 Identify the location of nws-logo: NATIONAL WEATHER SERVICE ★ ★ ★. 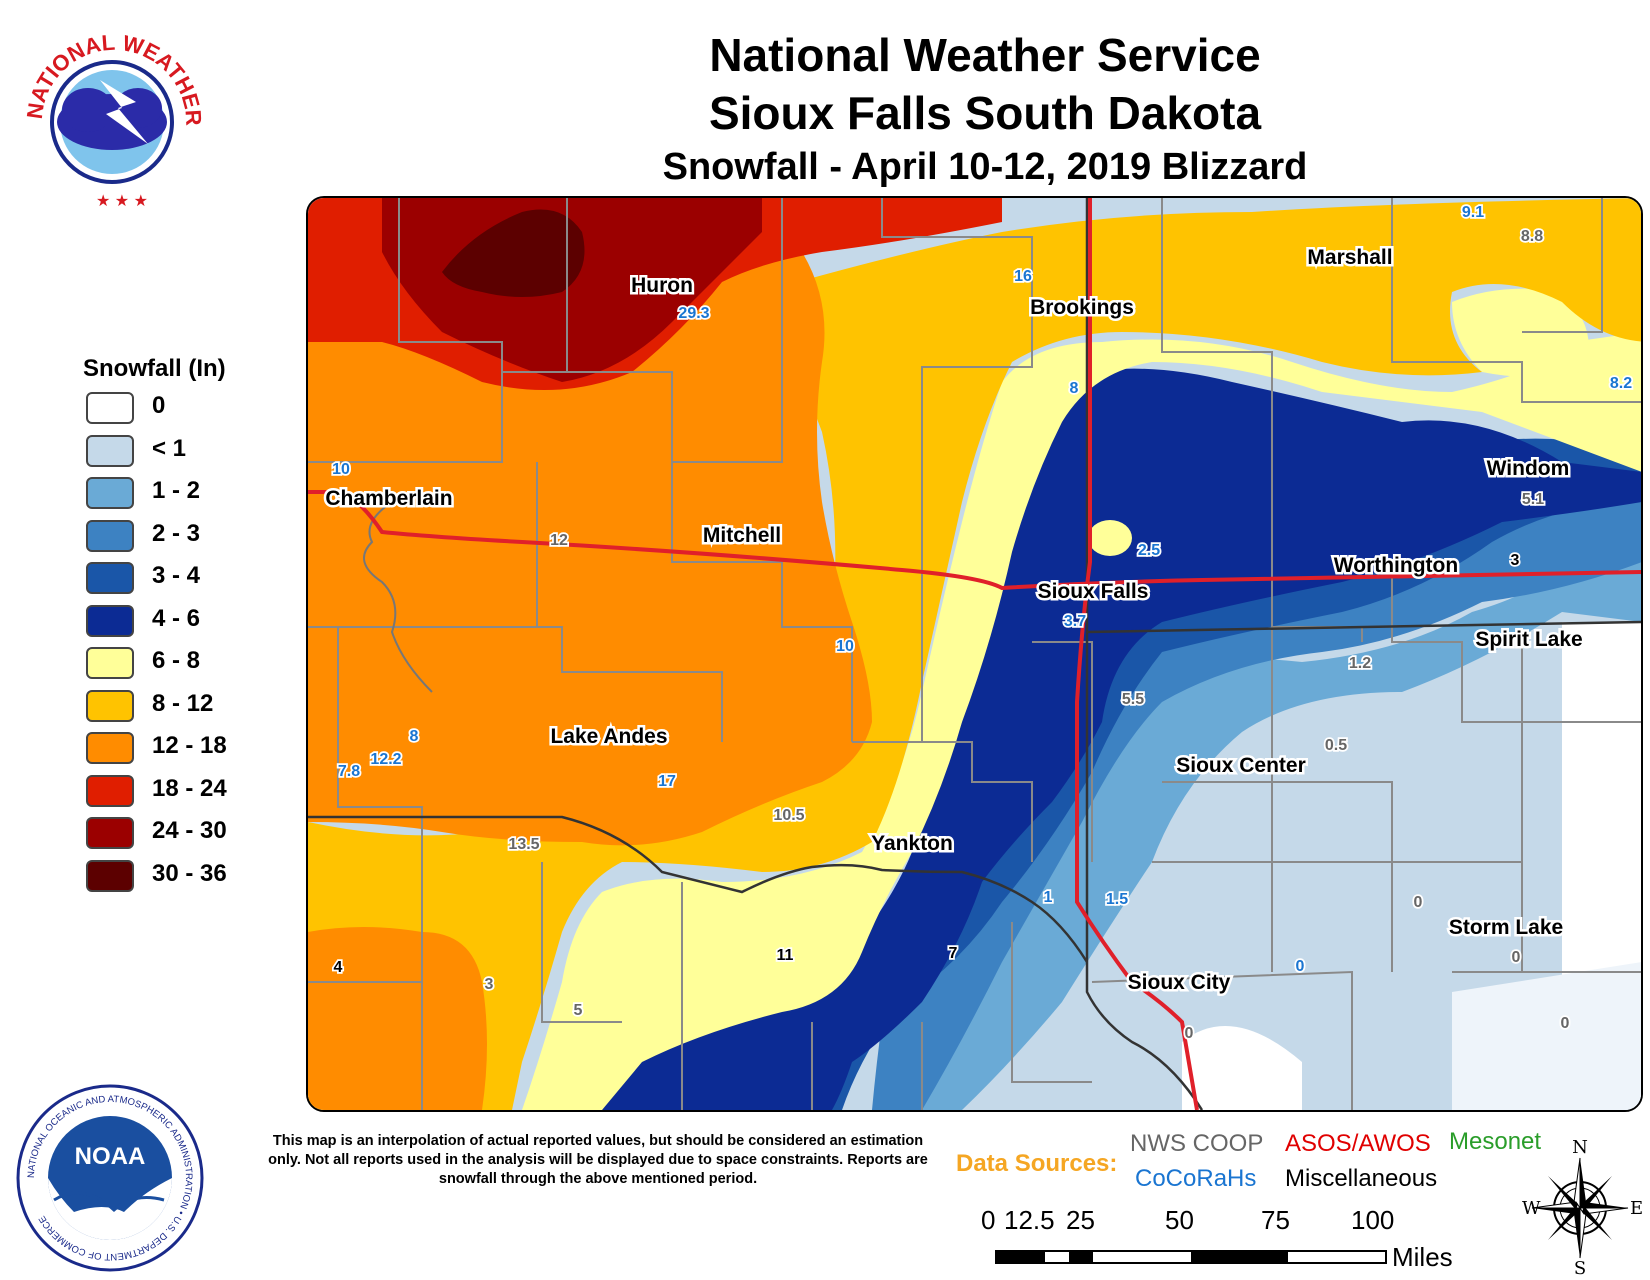
(108, 107).